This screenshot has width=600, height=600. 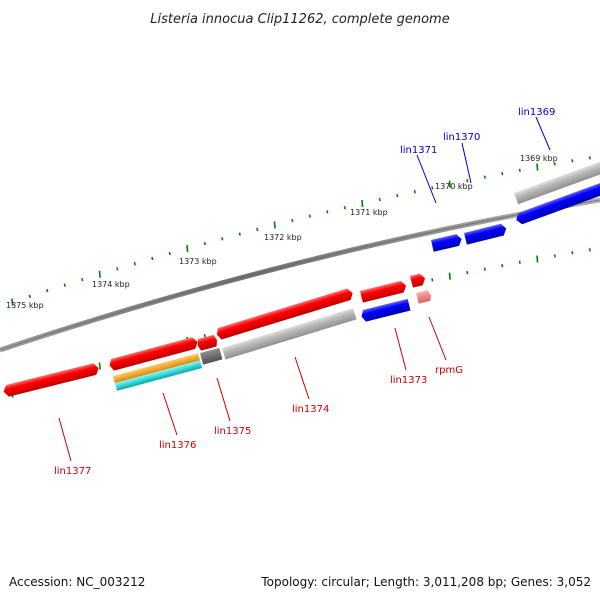 I want to click on kbp-label-1371: 1371 kbp, so click(x=369, y=212).